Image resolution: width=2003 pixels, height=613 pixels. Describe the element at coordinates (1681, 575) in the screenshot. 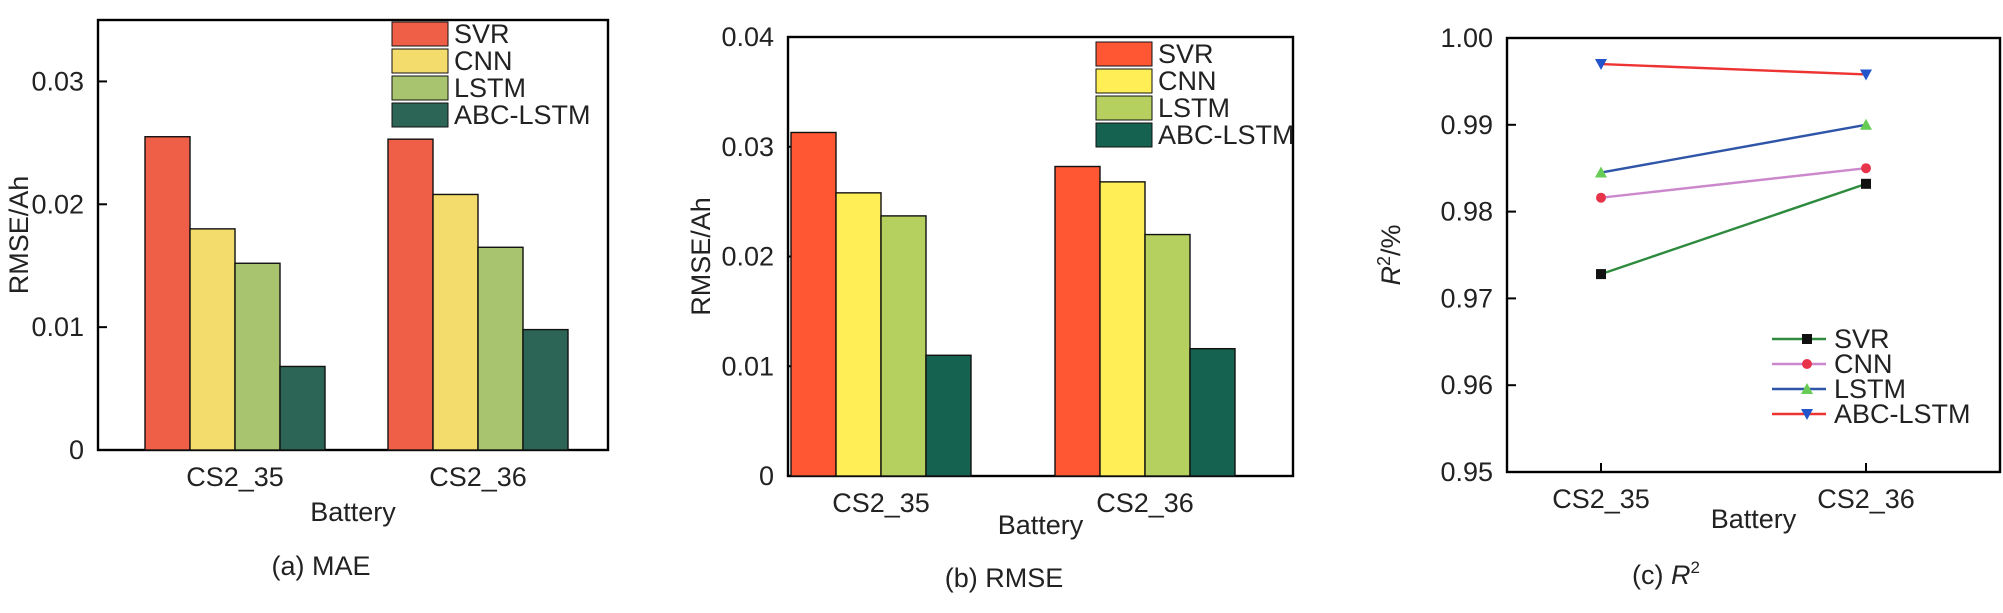

I see `caption-var: R` at that location.